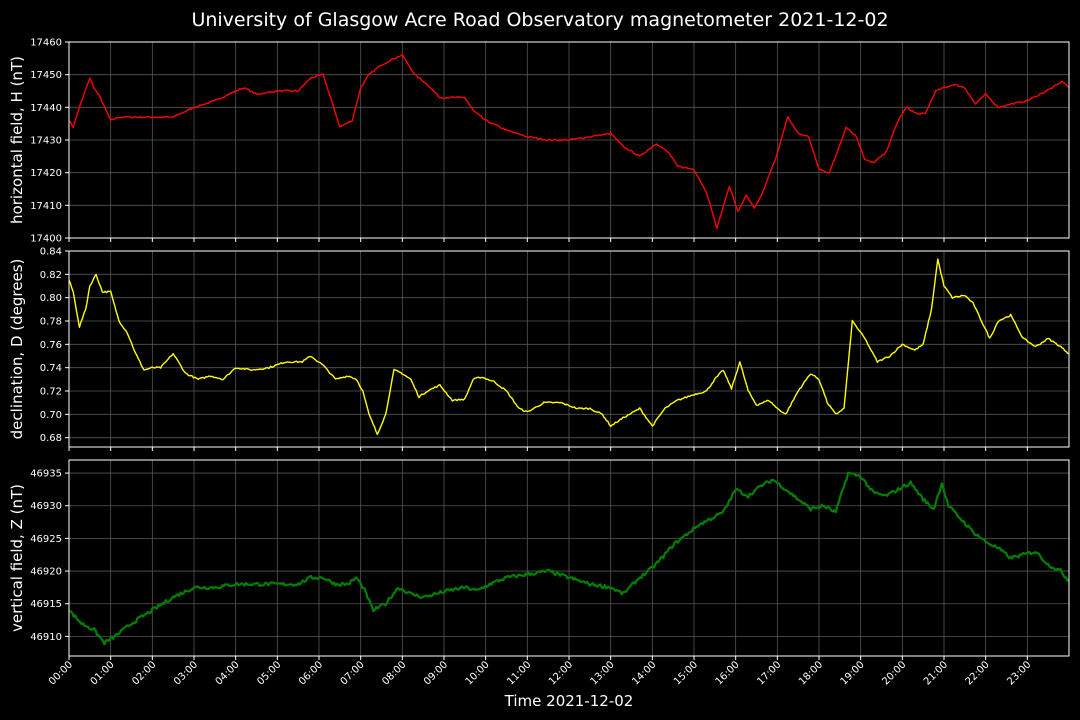 The image size is (1080, 720). I want to click on y-tick-label: 17460, so click(46, 43).